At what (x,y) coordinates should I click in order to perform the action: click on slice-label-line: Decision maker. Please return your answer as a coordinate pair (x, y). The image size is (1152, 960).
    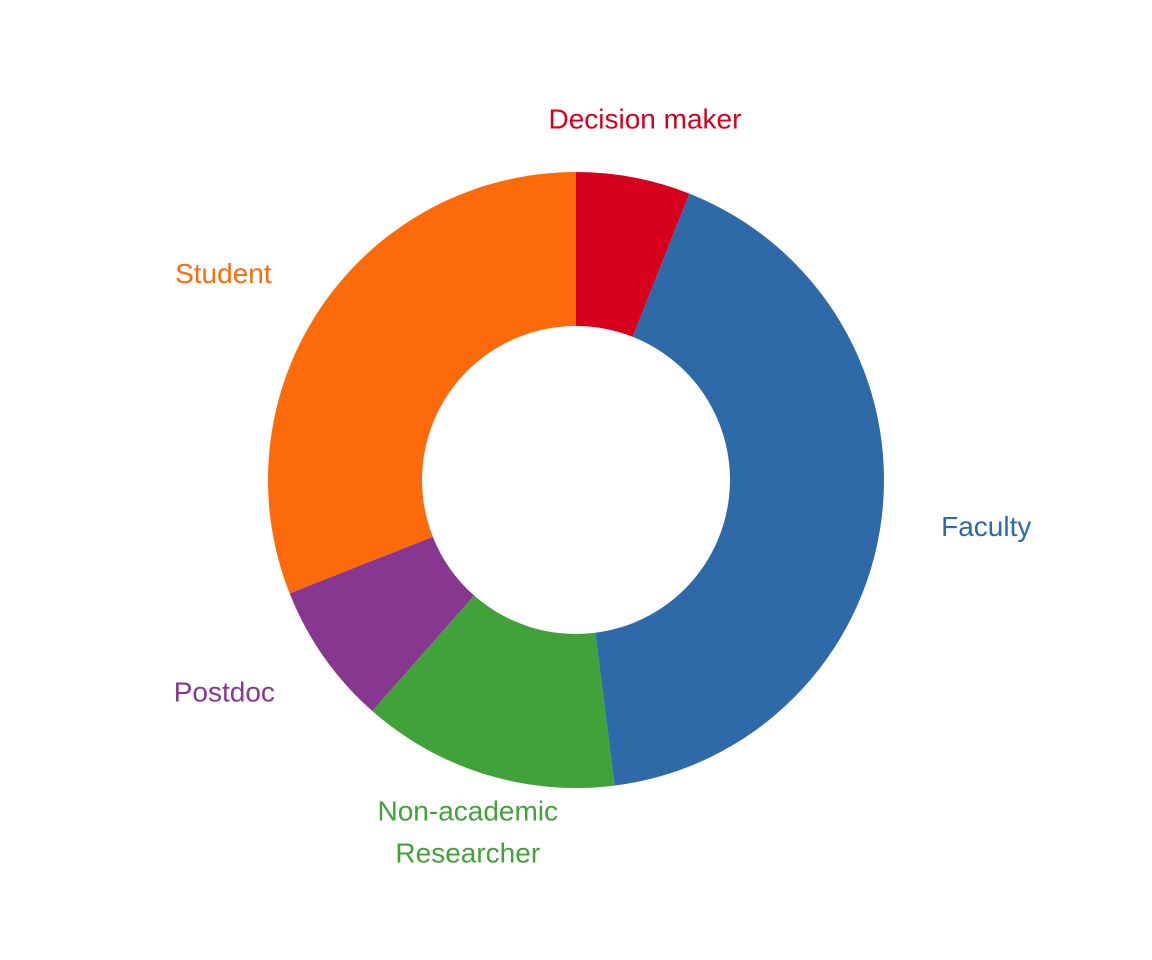
    Looking at the image, I should click on (644, 118).